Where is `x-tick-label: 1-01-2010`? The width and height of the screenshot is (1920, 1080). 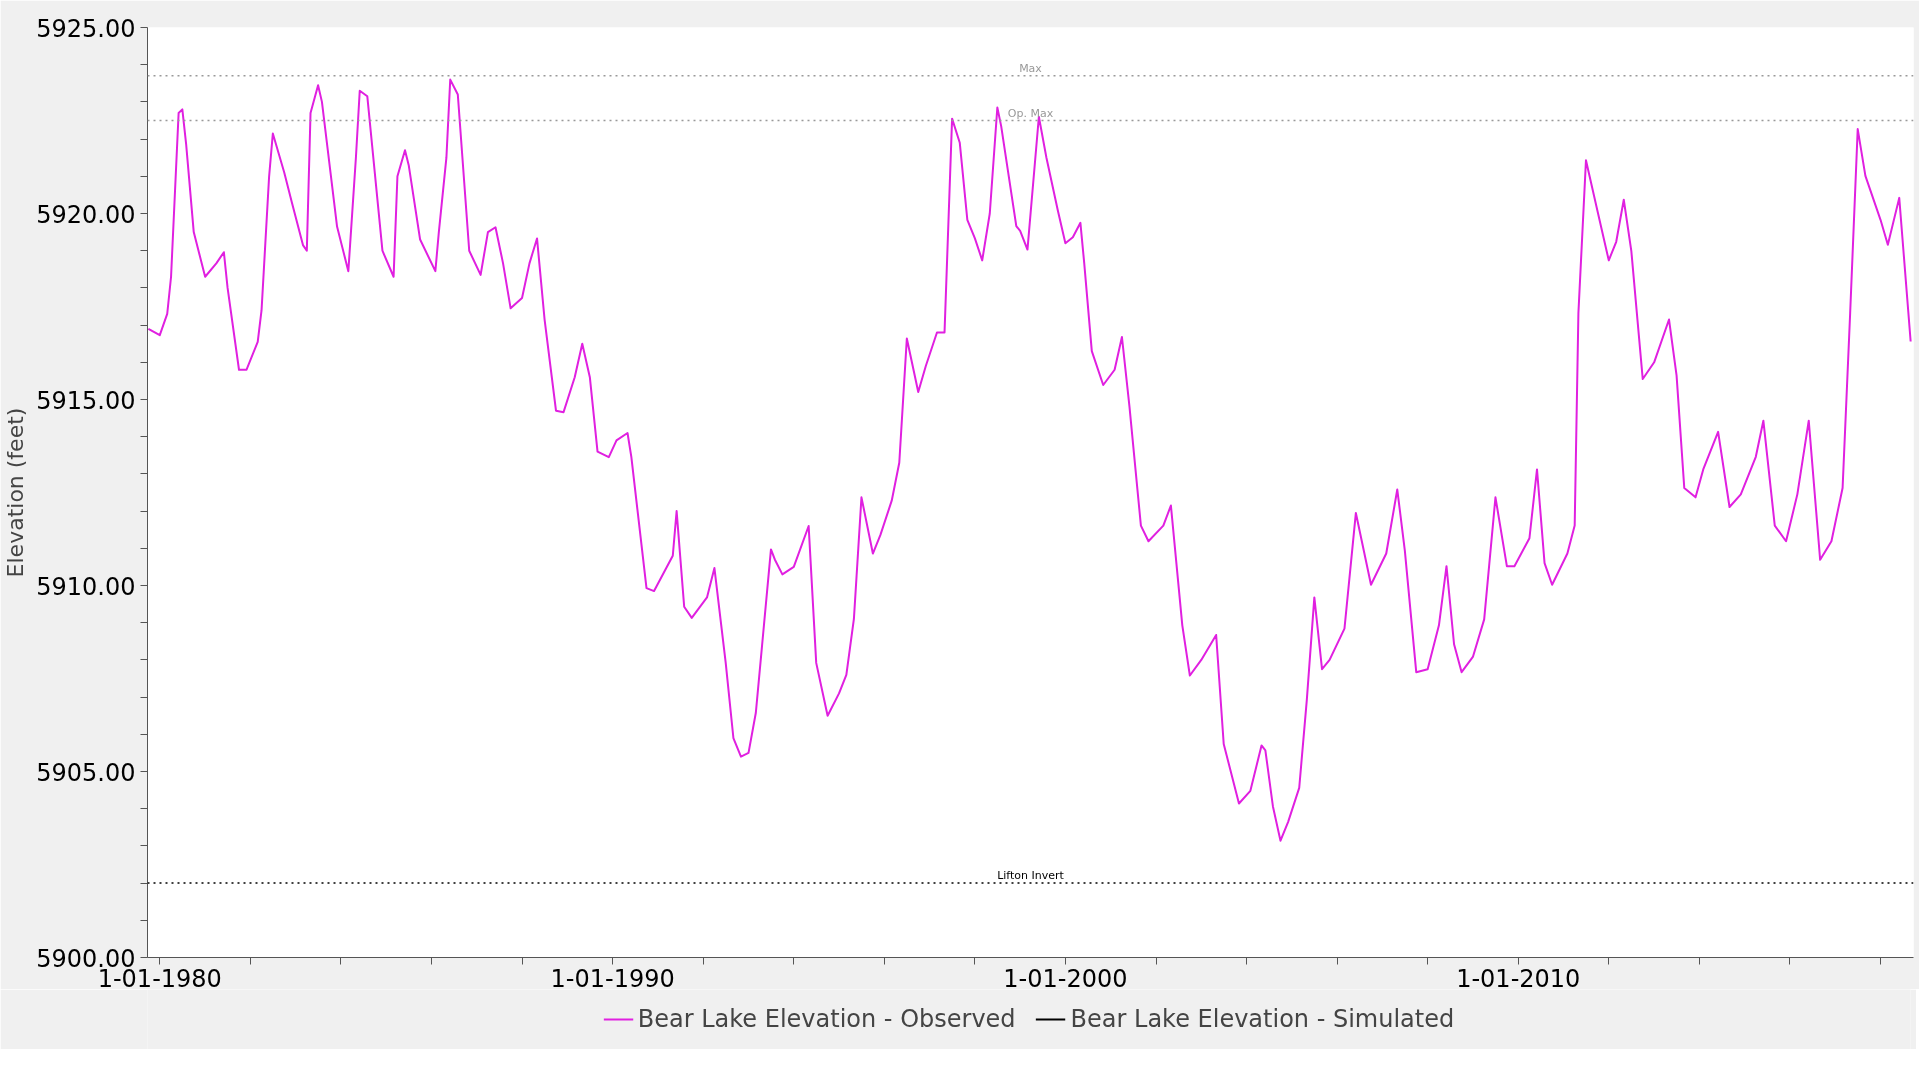
x-tick-label: 1-01-2010 is located at coordinates (1518, 978).